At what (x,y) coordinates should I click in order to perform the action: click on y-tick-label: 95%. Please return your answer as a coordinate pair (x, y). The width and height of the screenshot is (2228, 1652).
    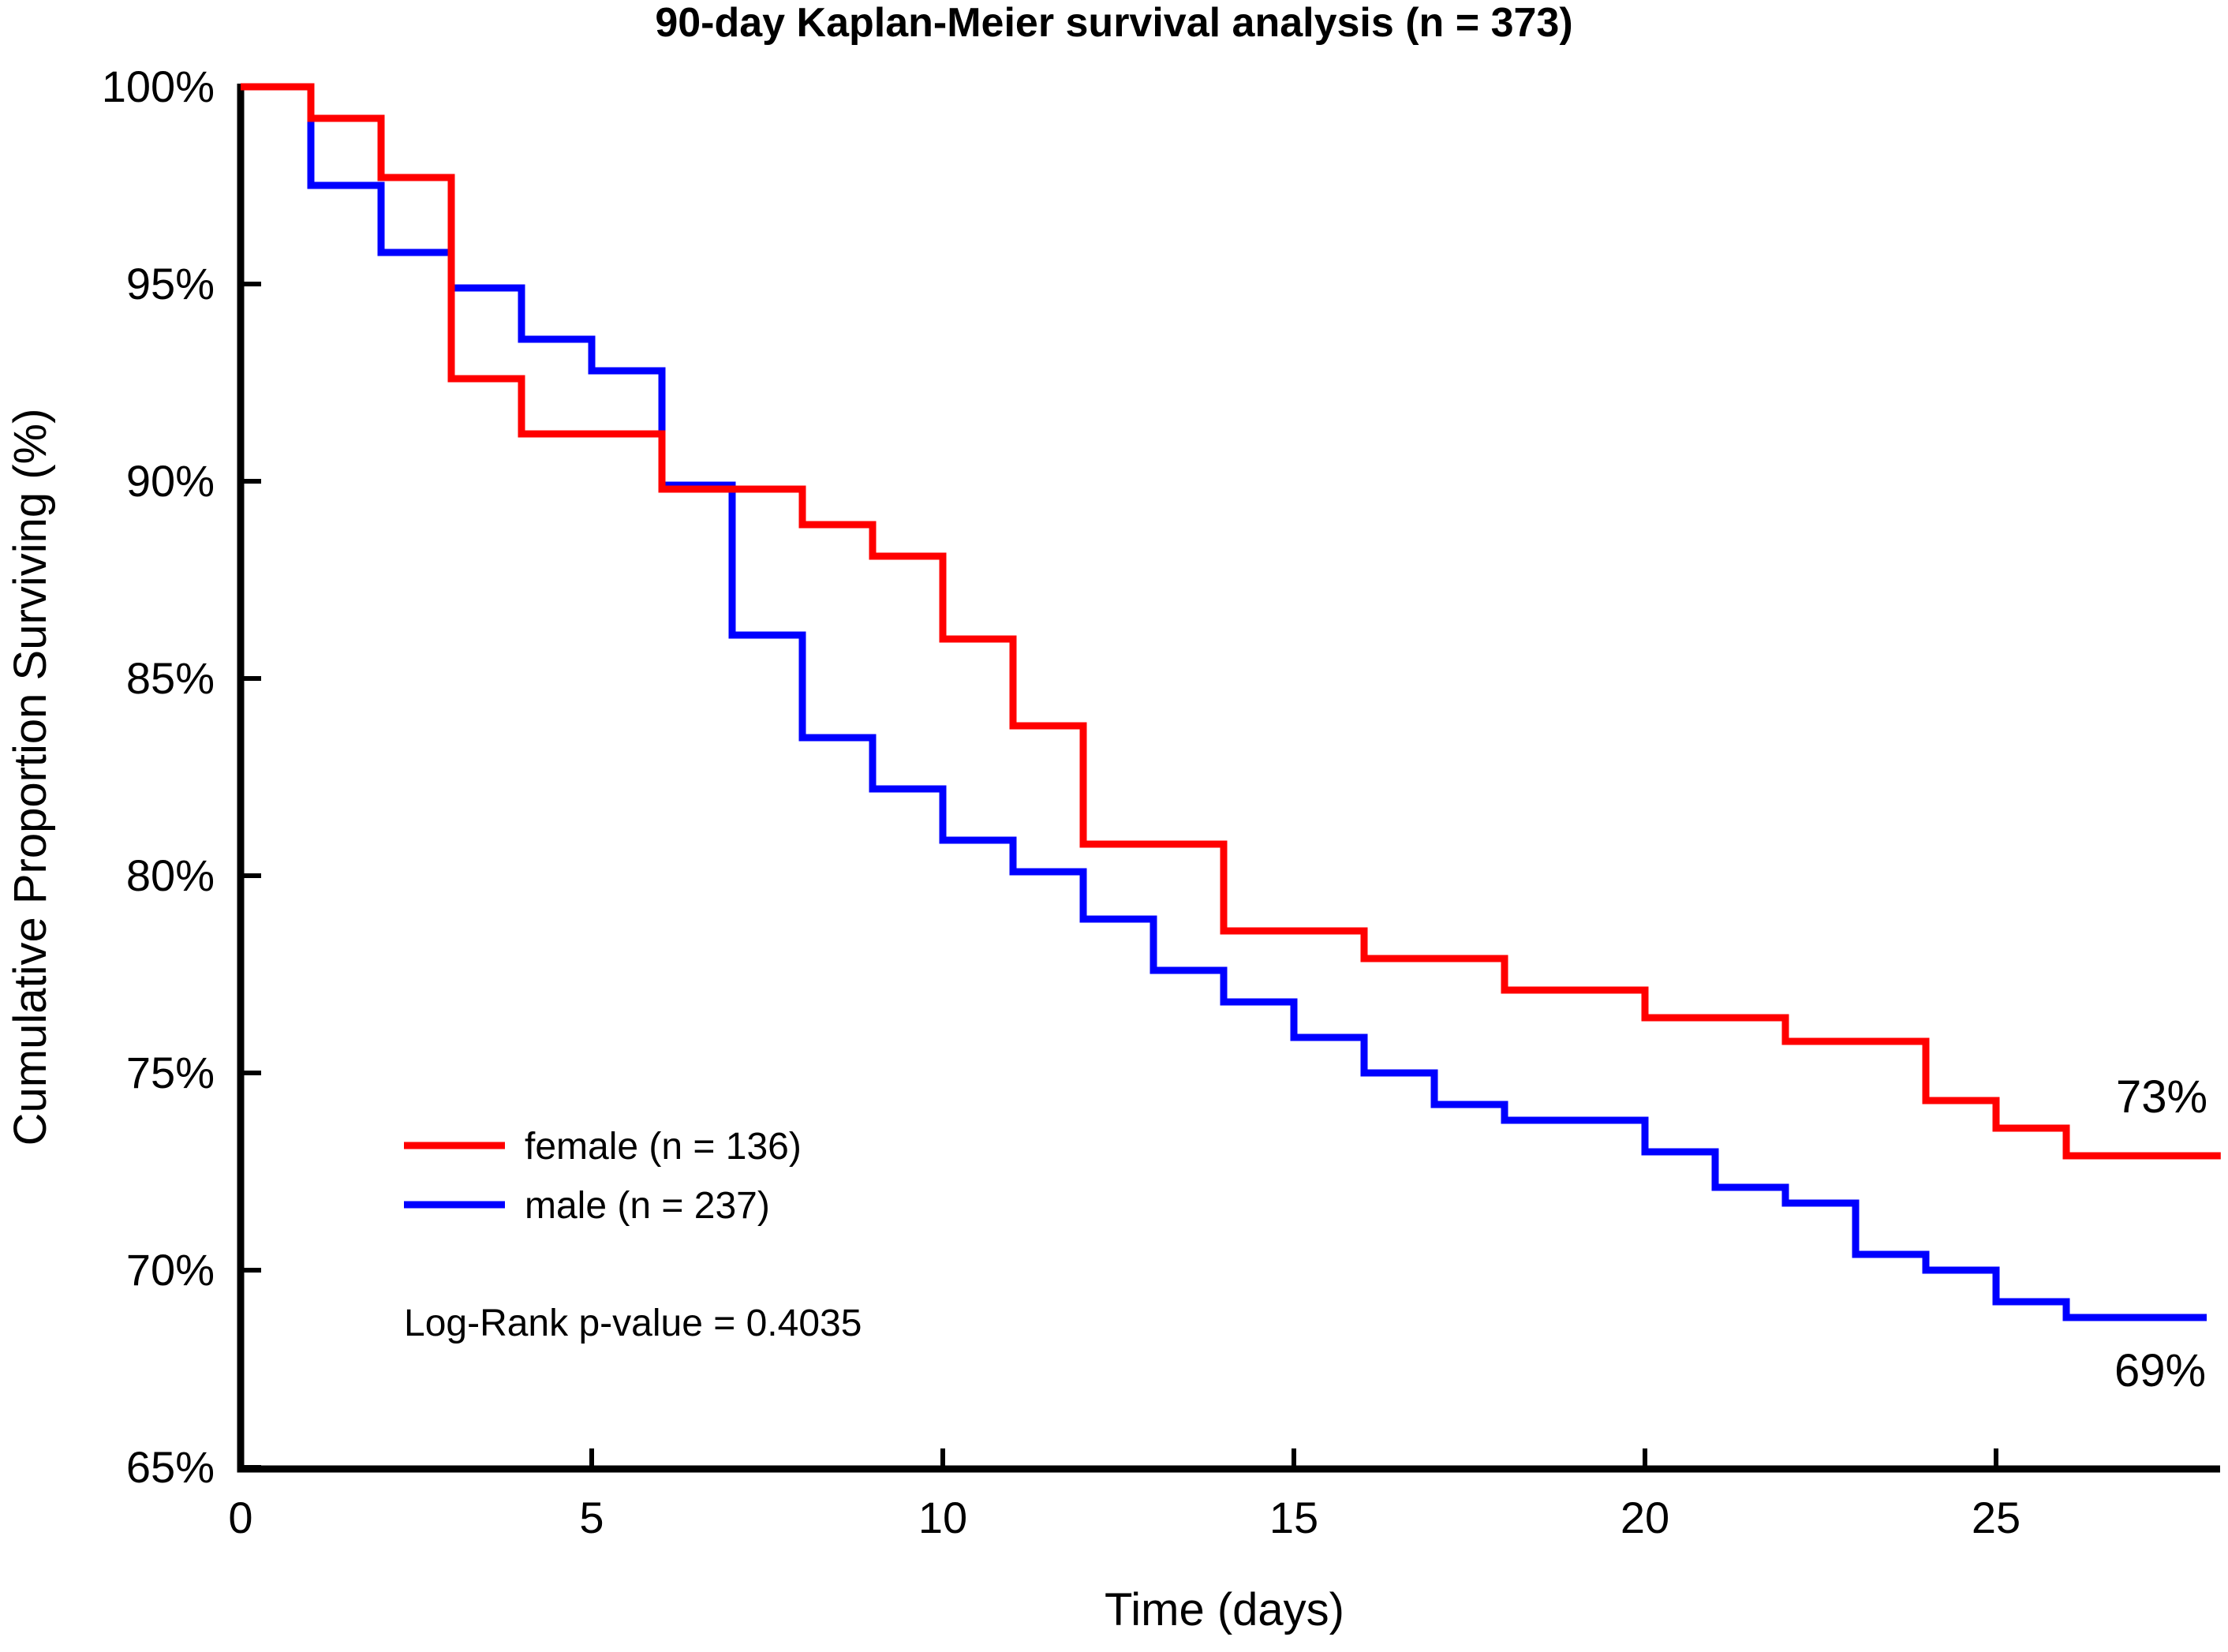
    Looking at the image, I should click on (170, 283).